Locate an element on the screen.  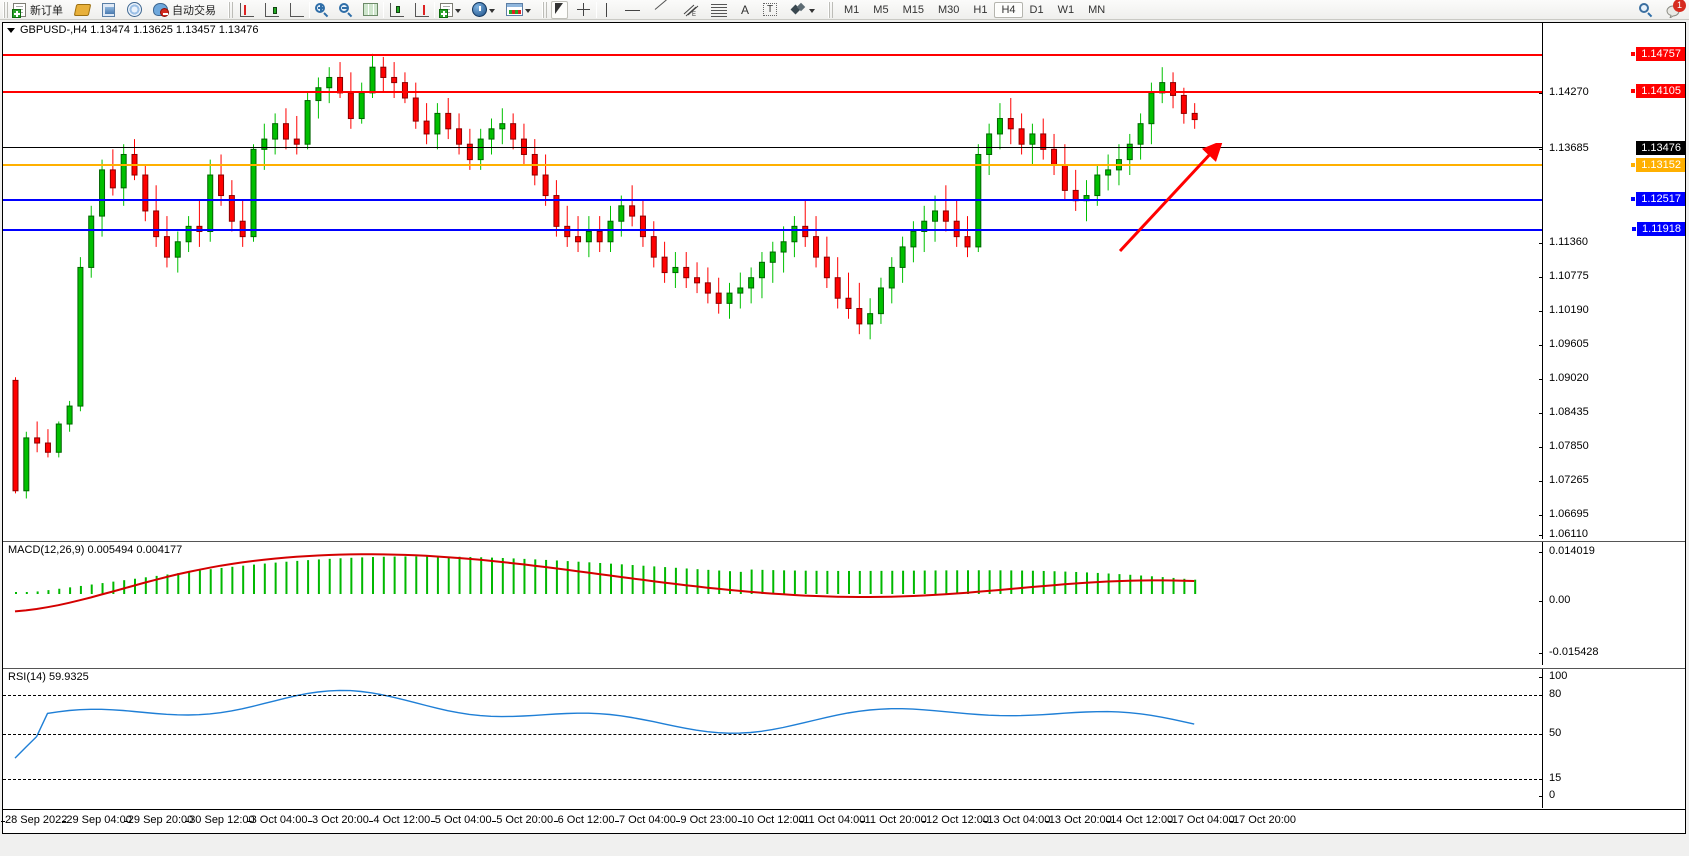
periods-button is located at coordinates (485, 10).